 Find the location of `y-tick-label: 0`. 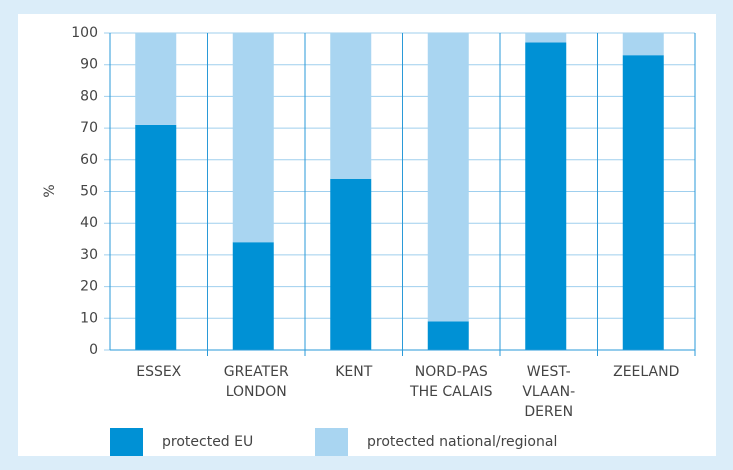

y-tick-label: 0 is located at coordinates (93, 350).